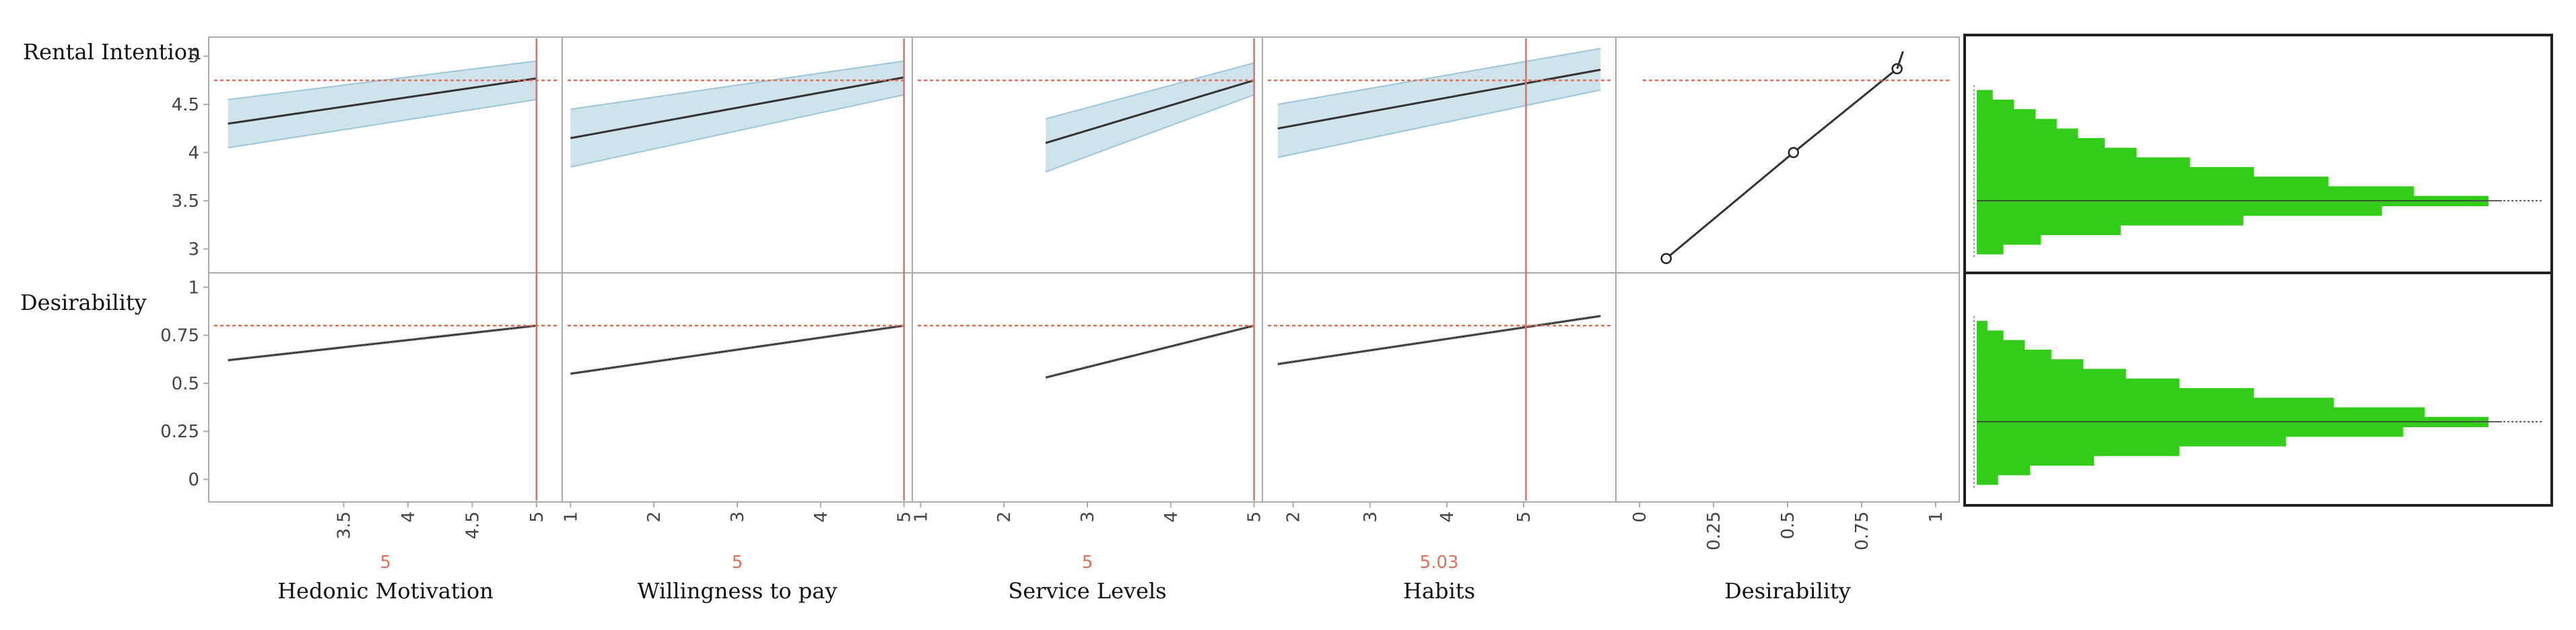 This screenshot has height=630, width=2576. What do you see at coordinates (1788, 525) in the screenshot?
I see `x-tick-label: 0.5` at bounding box center [1788, 525].